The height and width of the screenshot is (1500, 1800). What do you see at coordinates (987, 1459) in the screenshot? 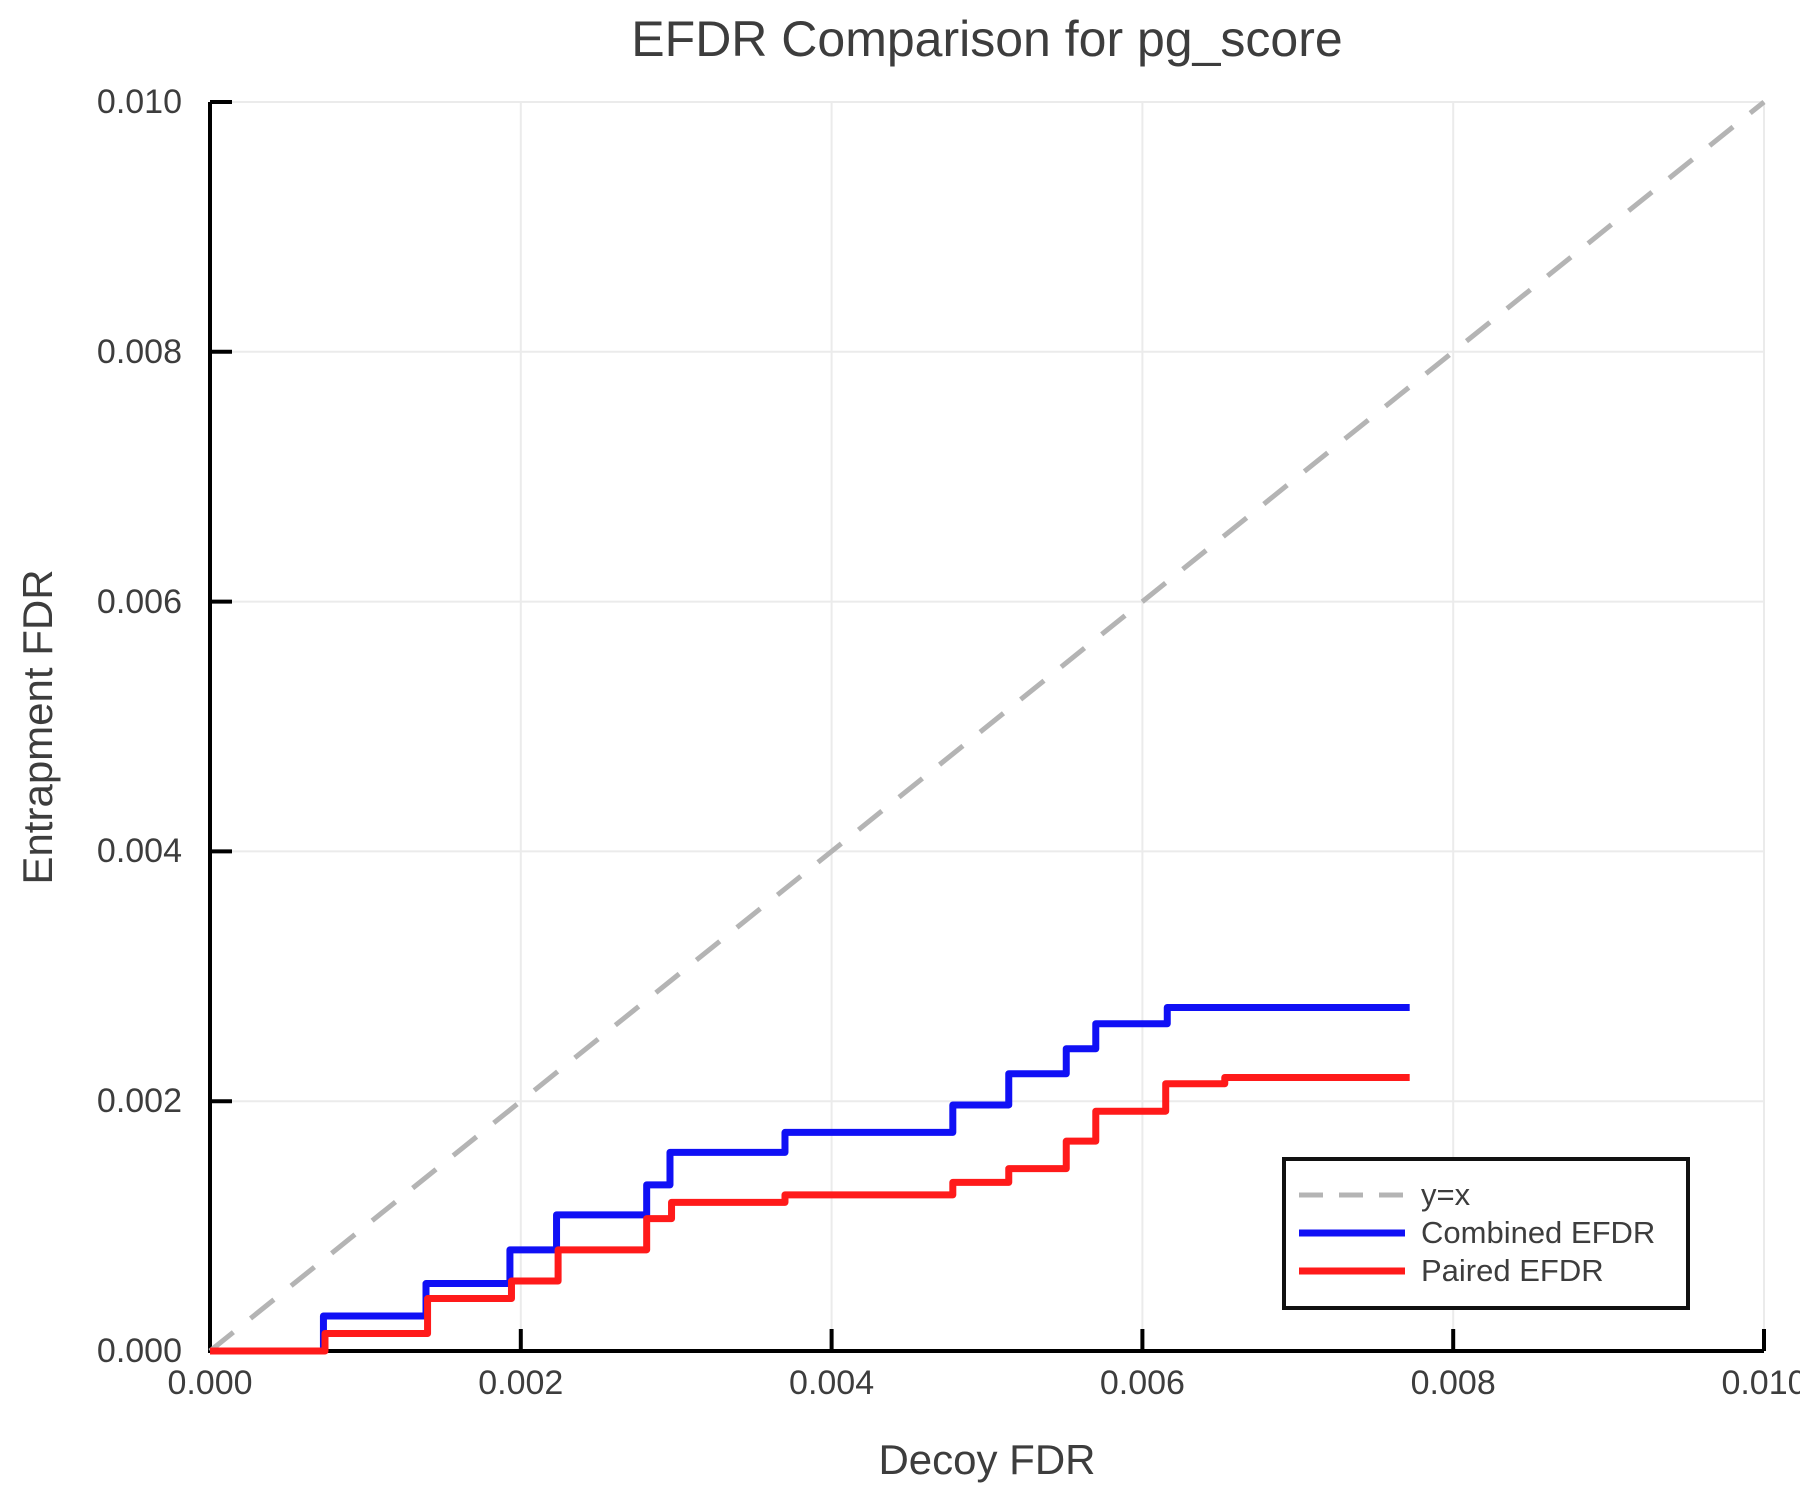
I see `x-axis-label: Decoy FDR` at bounding box center [987, 1459].